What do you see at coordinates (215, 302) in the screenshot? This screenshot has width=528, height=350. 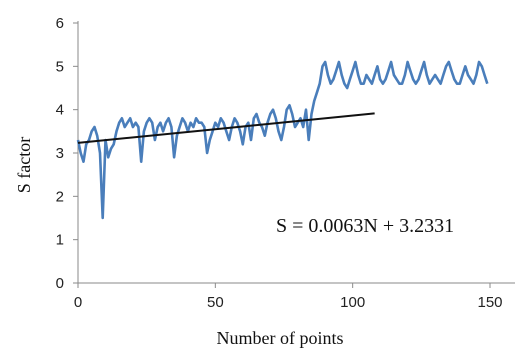 I see `x-tick-label: 50` at bounding box center [215, 302].